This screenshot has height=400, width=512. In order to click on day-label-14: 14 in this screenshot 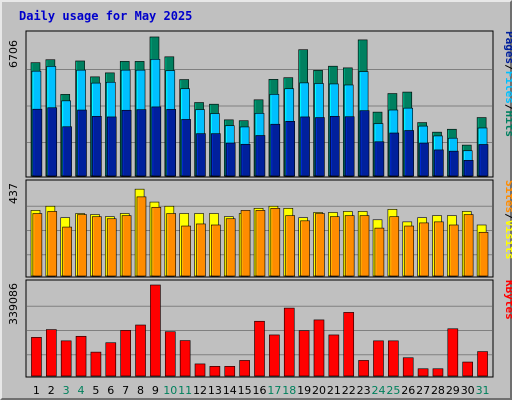, I will do `click(230, 390)`.